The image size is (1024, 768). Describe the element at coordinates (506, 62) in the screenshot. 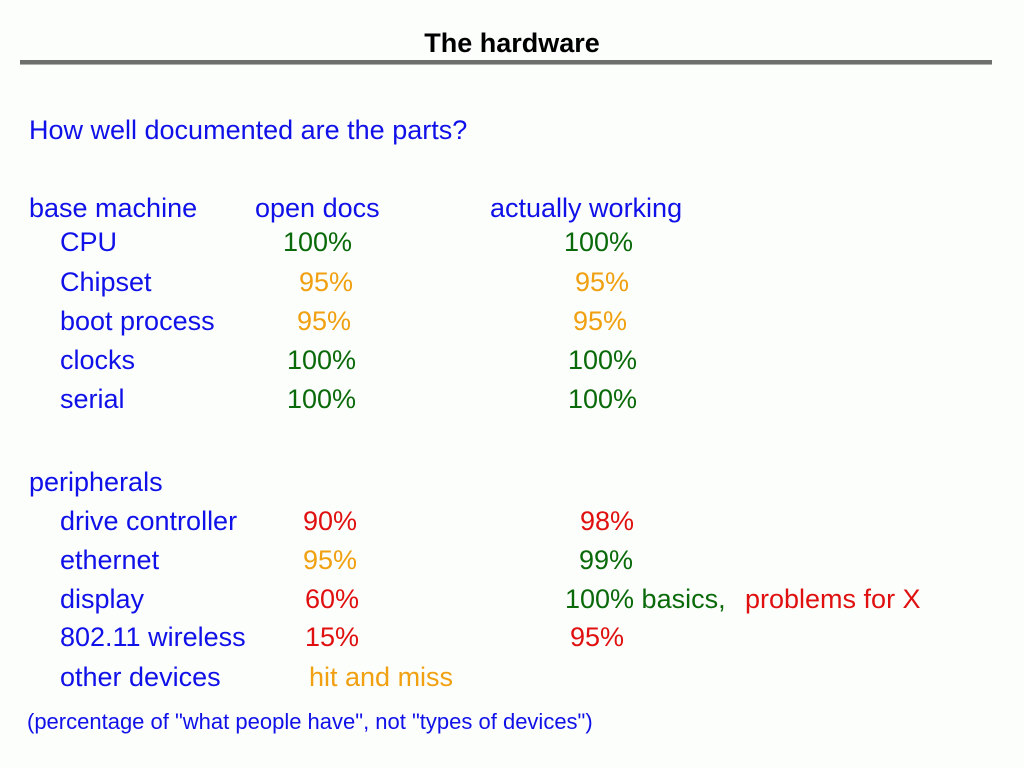

I see `title-divider` at that location.